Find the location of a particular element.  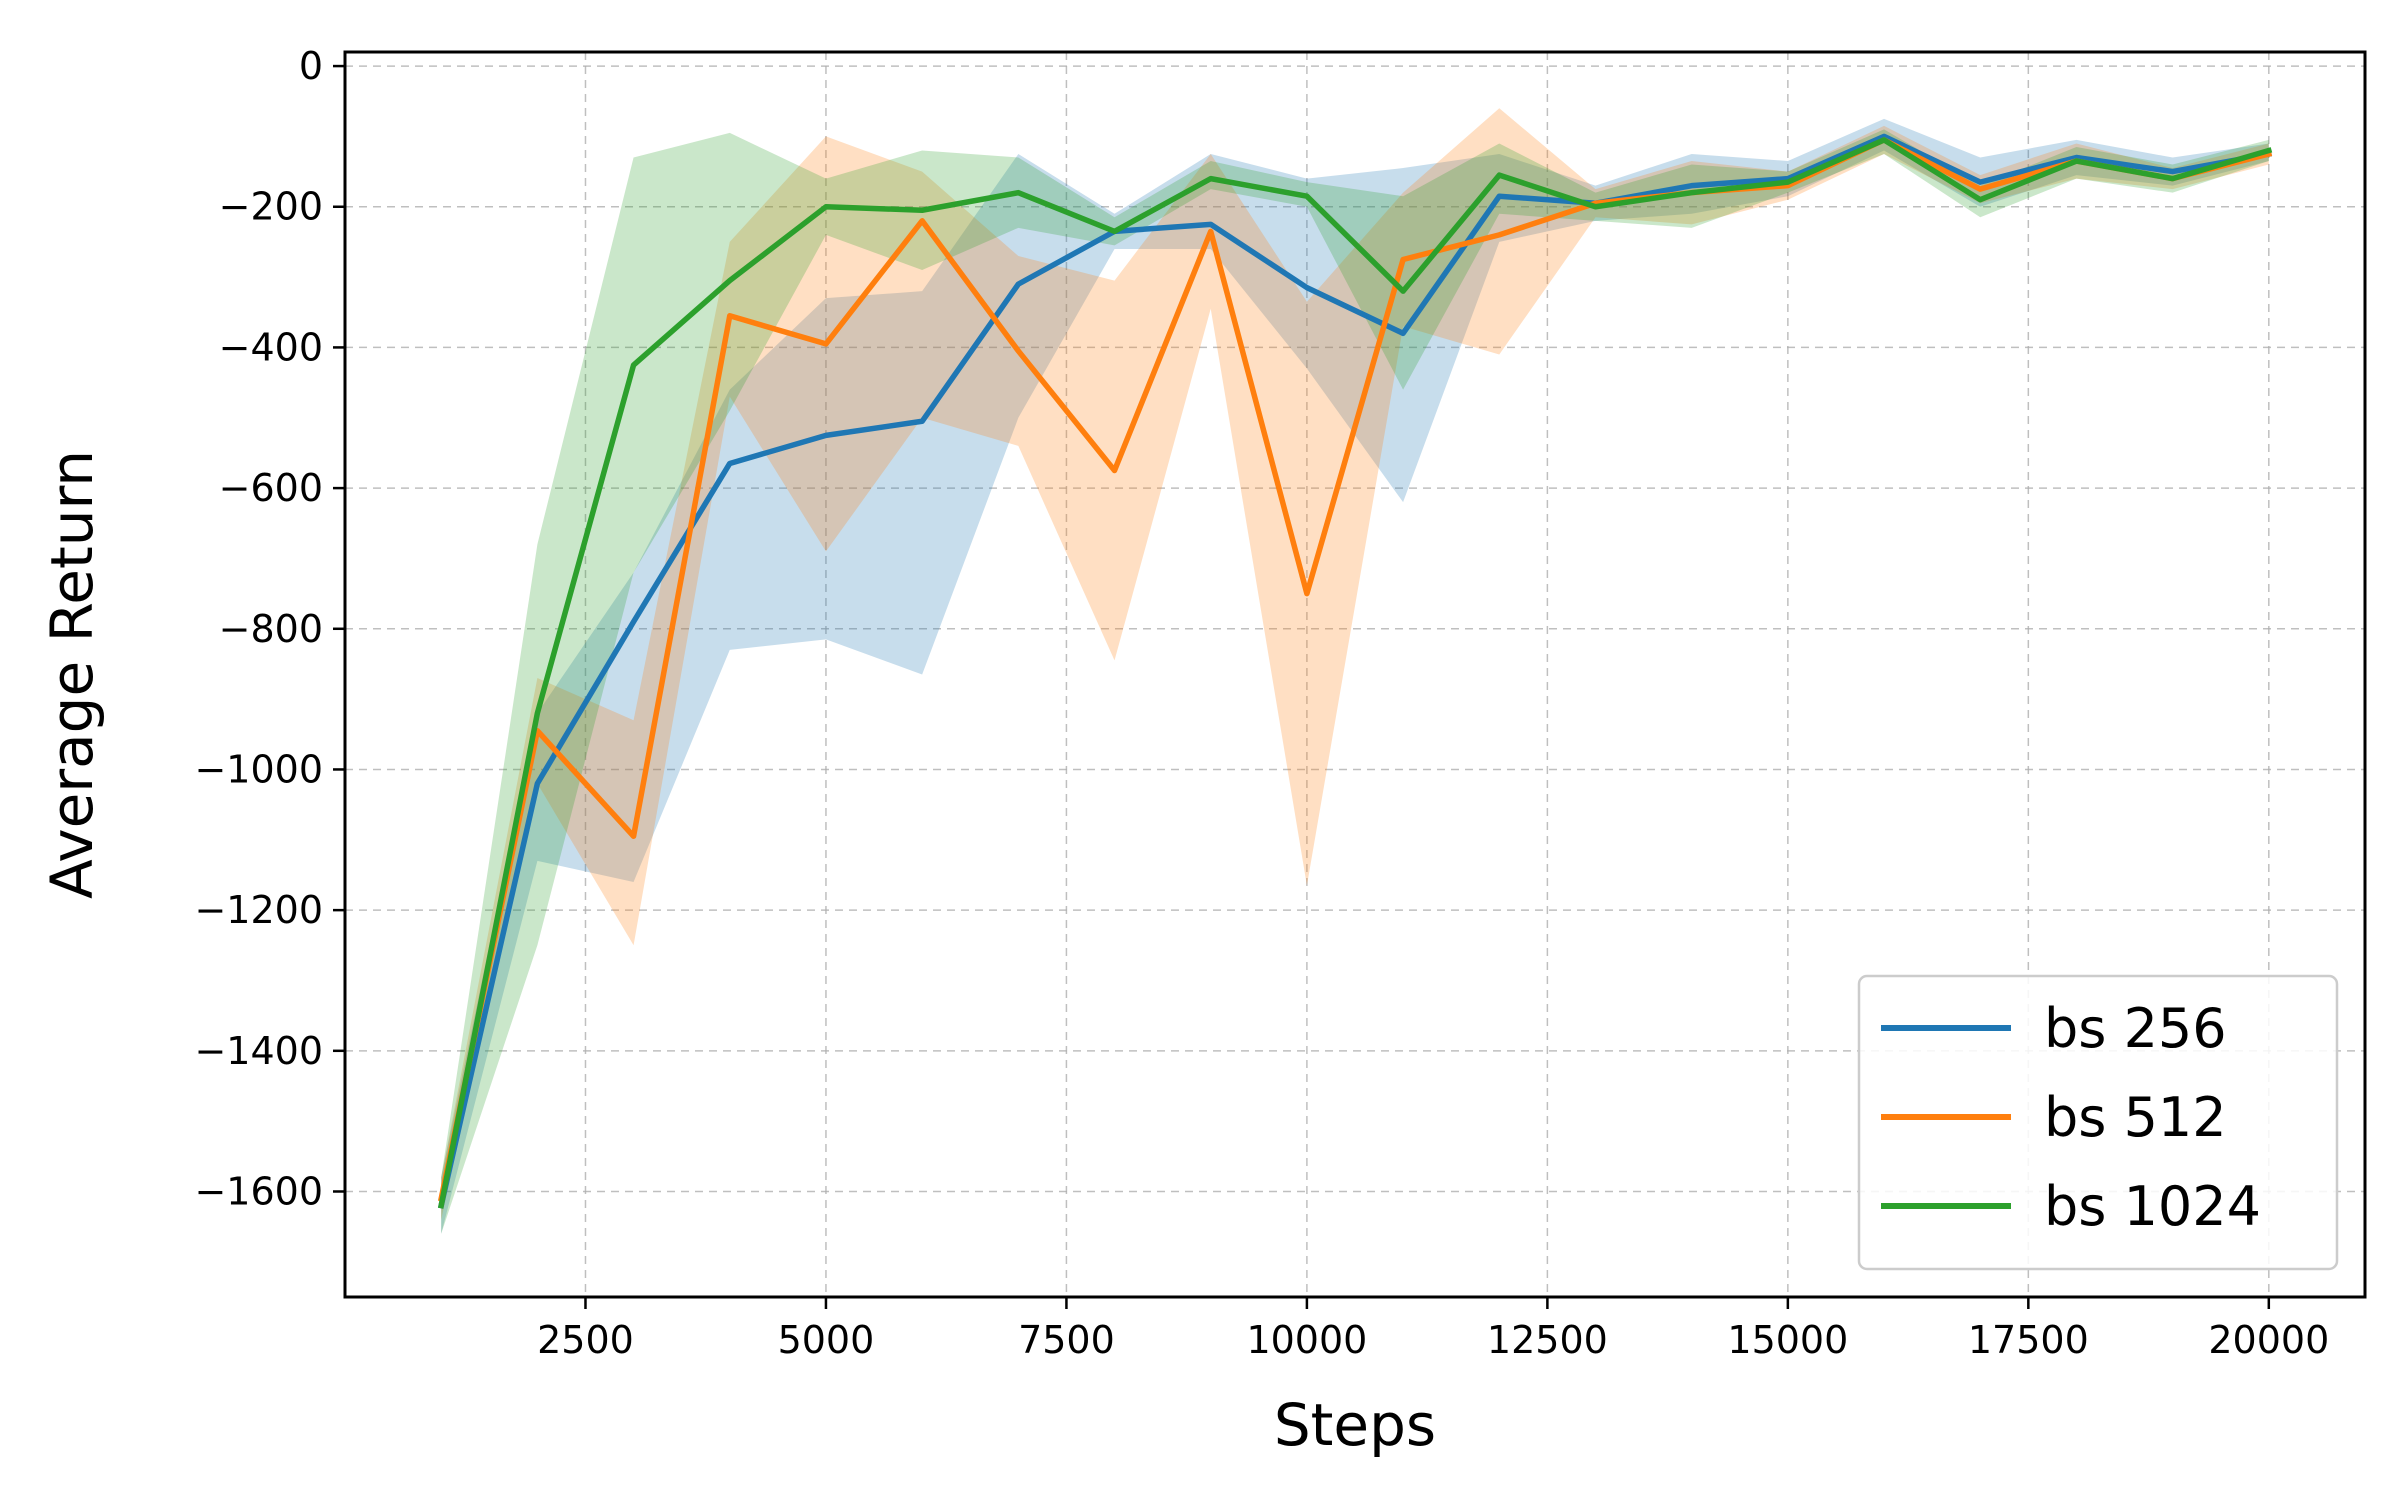

y-tick-label: −1400 is located at coordinates (258, 1051).